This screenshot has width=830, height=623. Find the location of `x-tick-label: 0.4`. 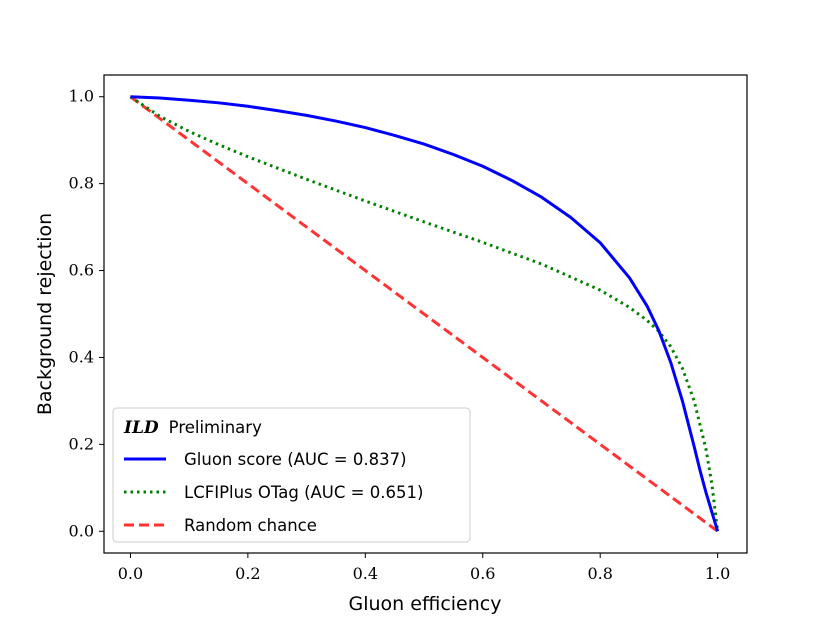

x-tick-label: 0.4 is located at coordinates (365, 573).